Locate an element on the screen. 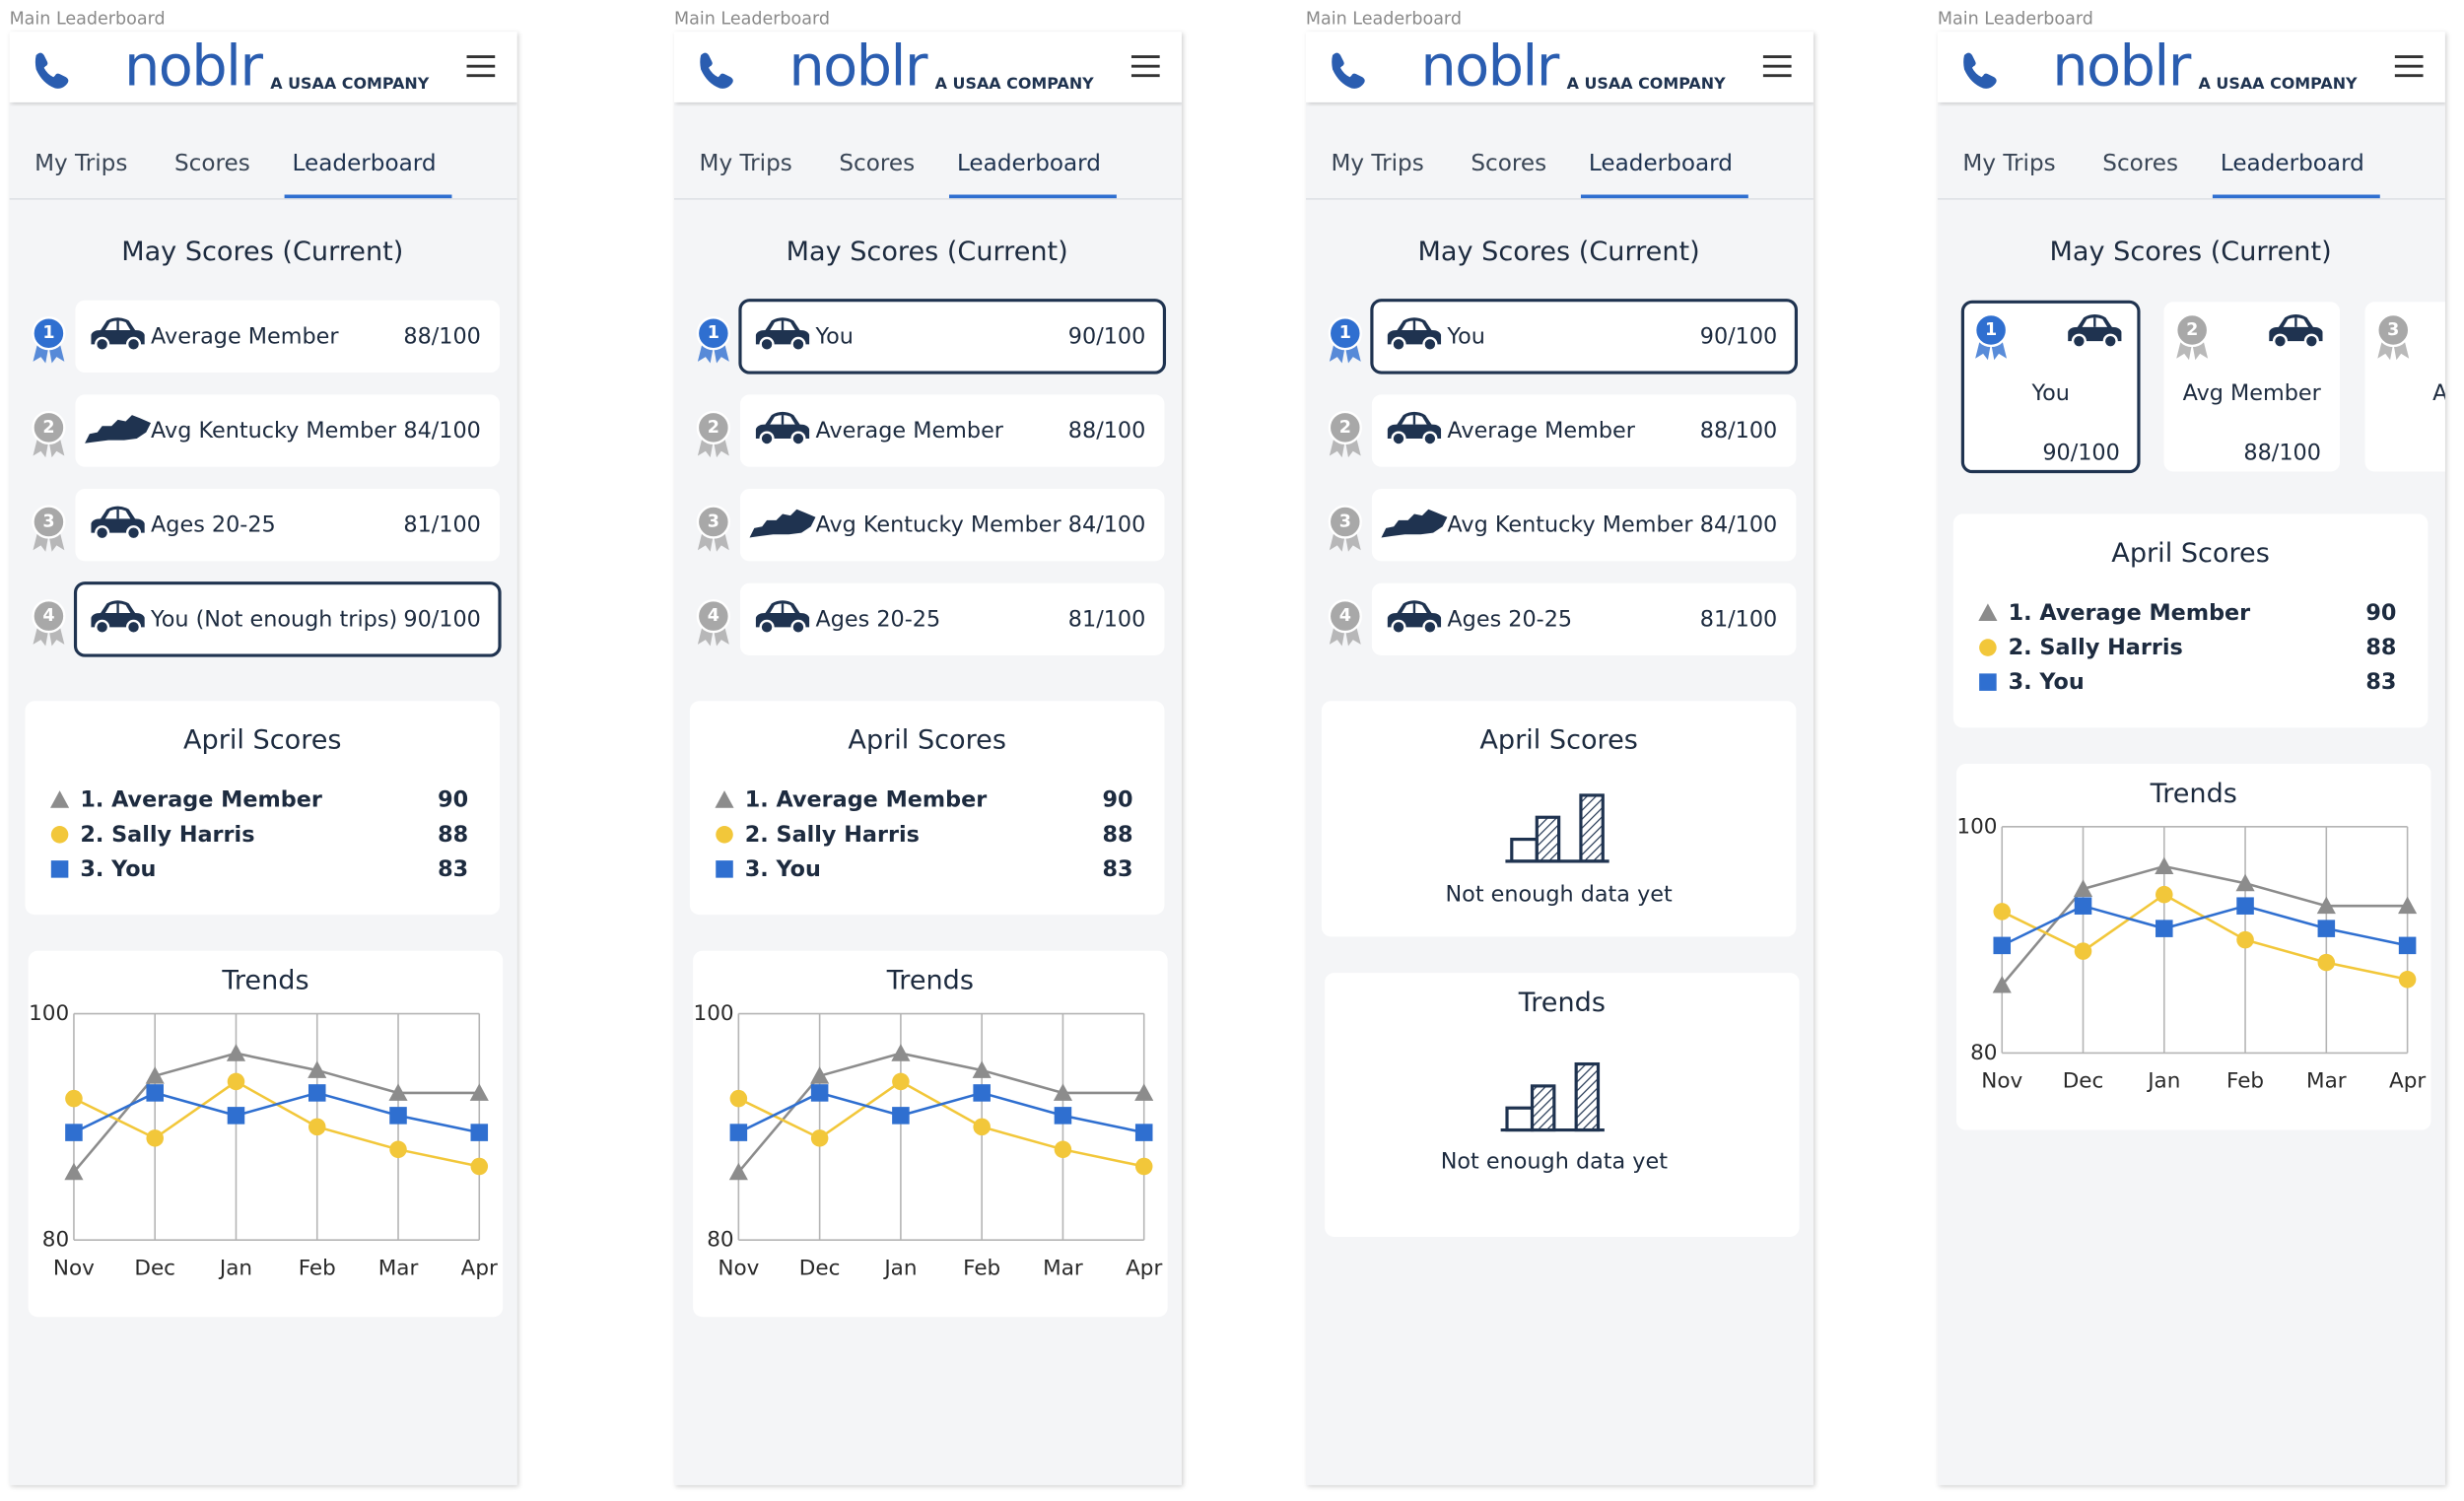 The image size is (2464, 1501). section-title: May Scores (Current) is located at coordinates (1559, 252).